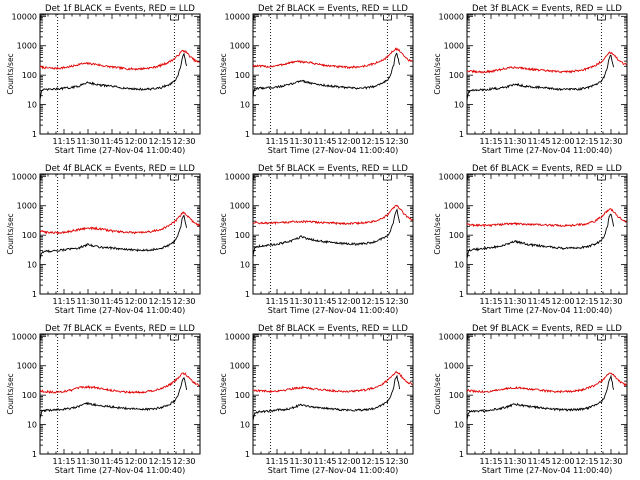 This screenshot has height=480, width=640. Describe the element at coordinates (333, 9) in the screenshot. I see `panel-title: Det 2f BLACK = Events, RED = LLD` at that location.